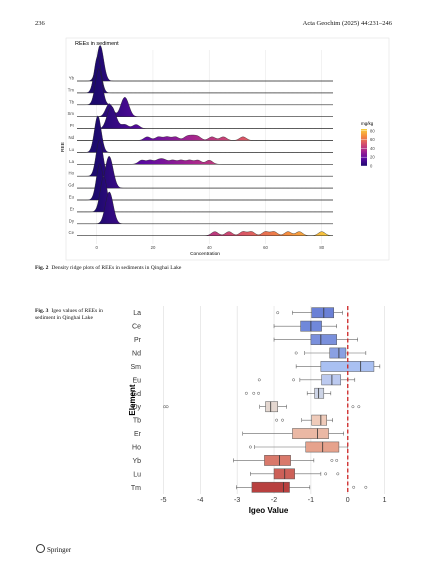  I want to click on x-tick-label: -3, so click(237, 500).